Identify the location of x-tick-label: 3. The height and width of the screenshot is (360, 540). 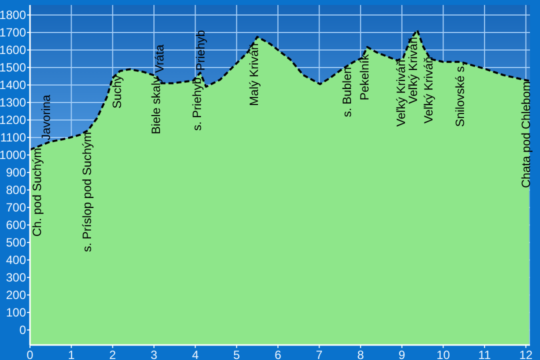
(154, 354).